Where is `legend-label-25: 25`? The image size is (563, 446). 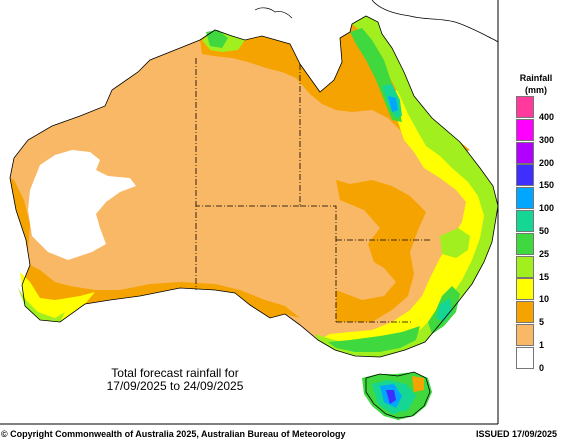 legend-label-25: 25 is located at coordinates (544, 253).